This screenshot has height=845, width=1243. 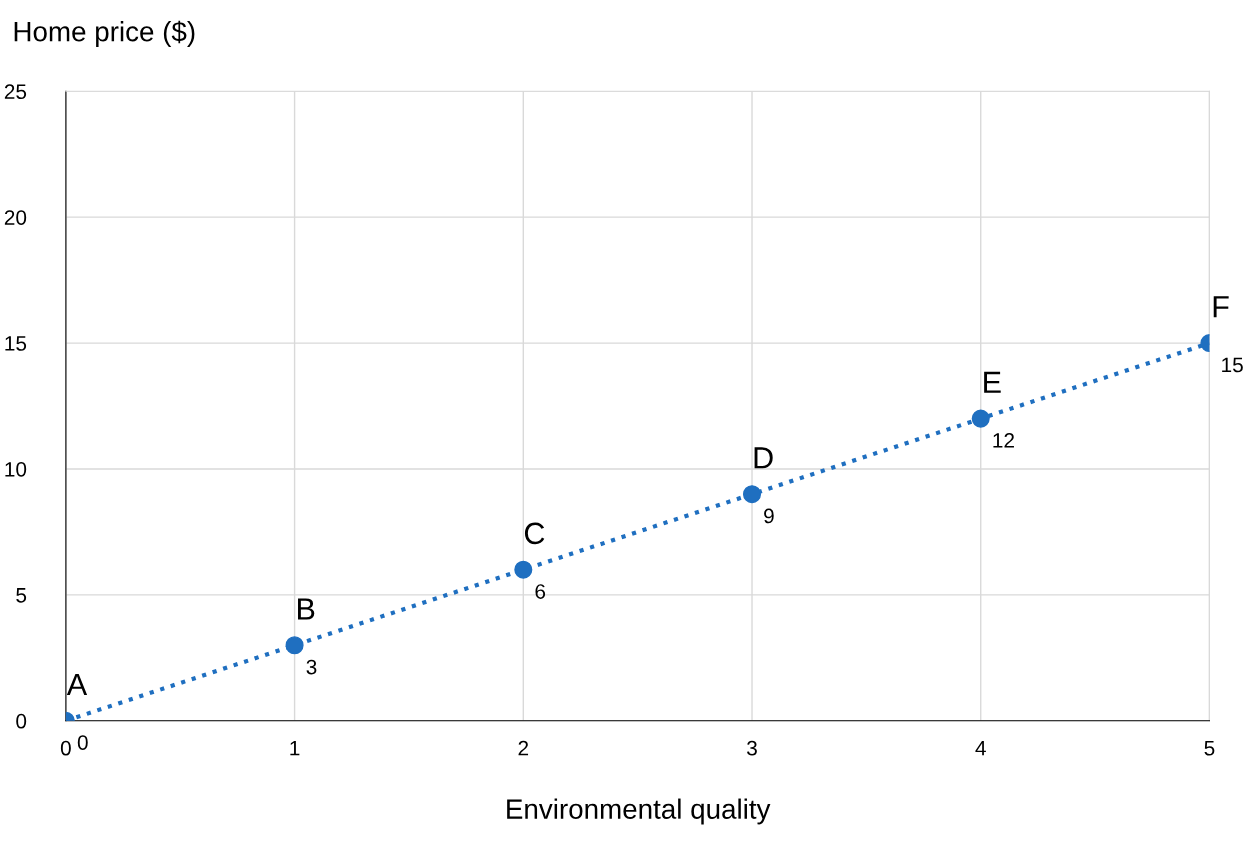 I want to click on x-tick-label: 3, so click(x=752, y=748).